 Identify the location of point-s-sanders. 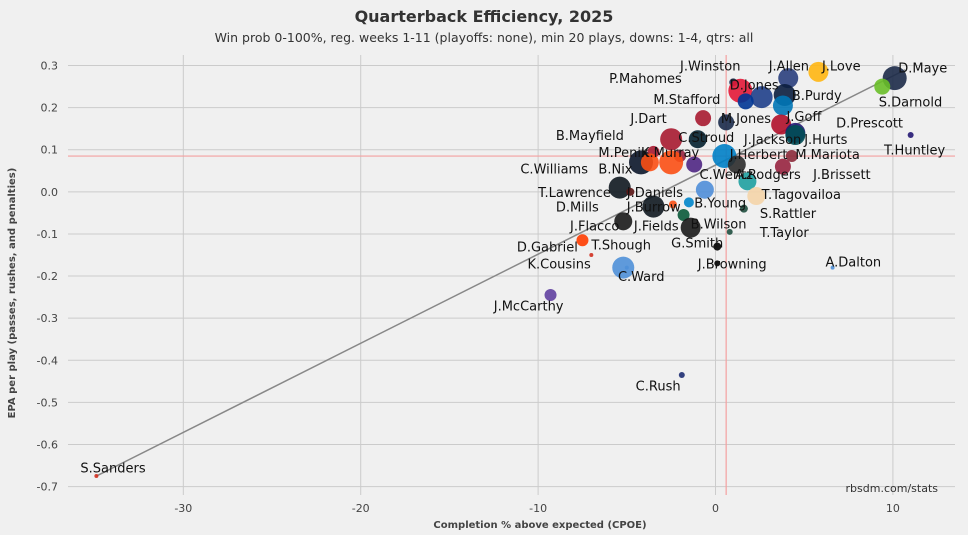
(96, 476).